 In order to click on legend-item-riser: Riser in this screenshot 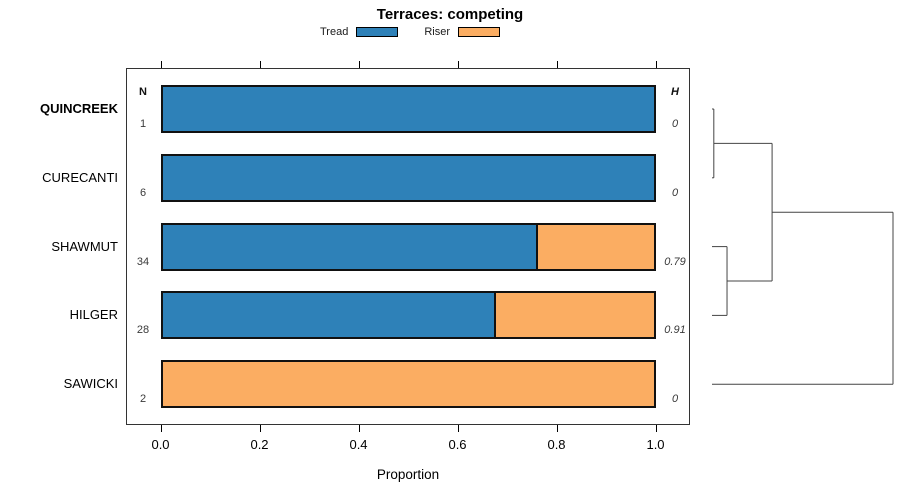, I will do `click(462, 32)`.